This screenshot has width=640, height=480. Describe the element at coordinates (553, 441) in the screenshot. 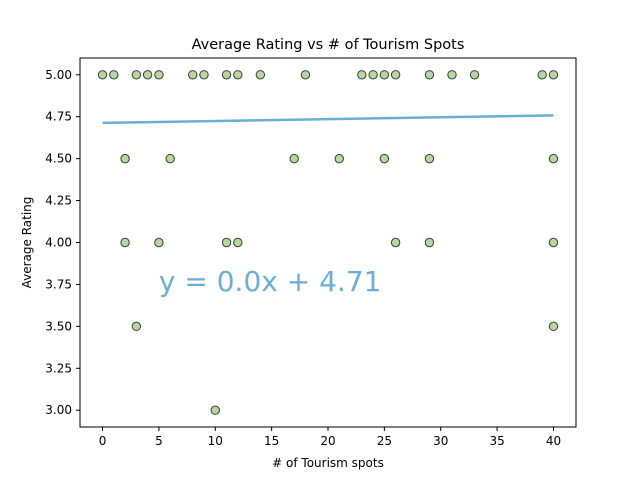

I see `x-tick-label: 40` at that location.